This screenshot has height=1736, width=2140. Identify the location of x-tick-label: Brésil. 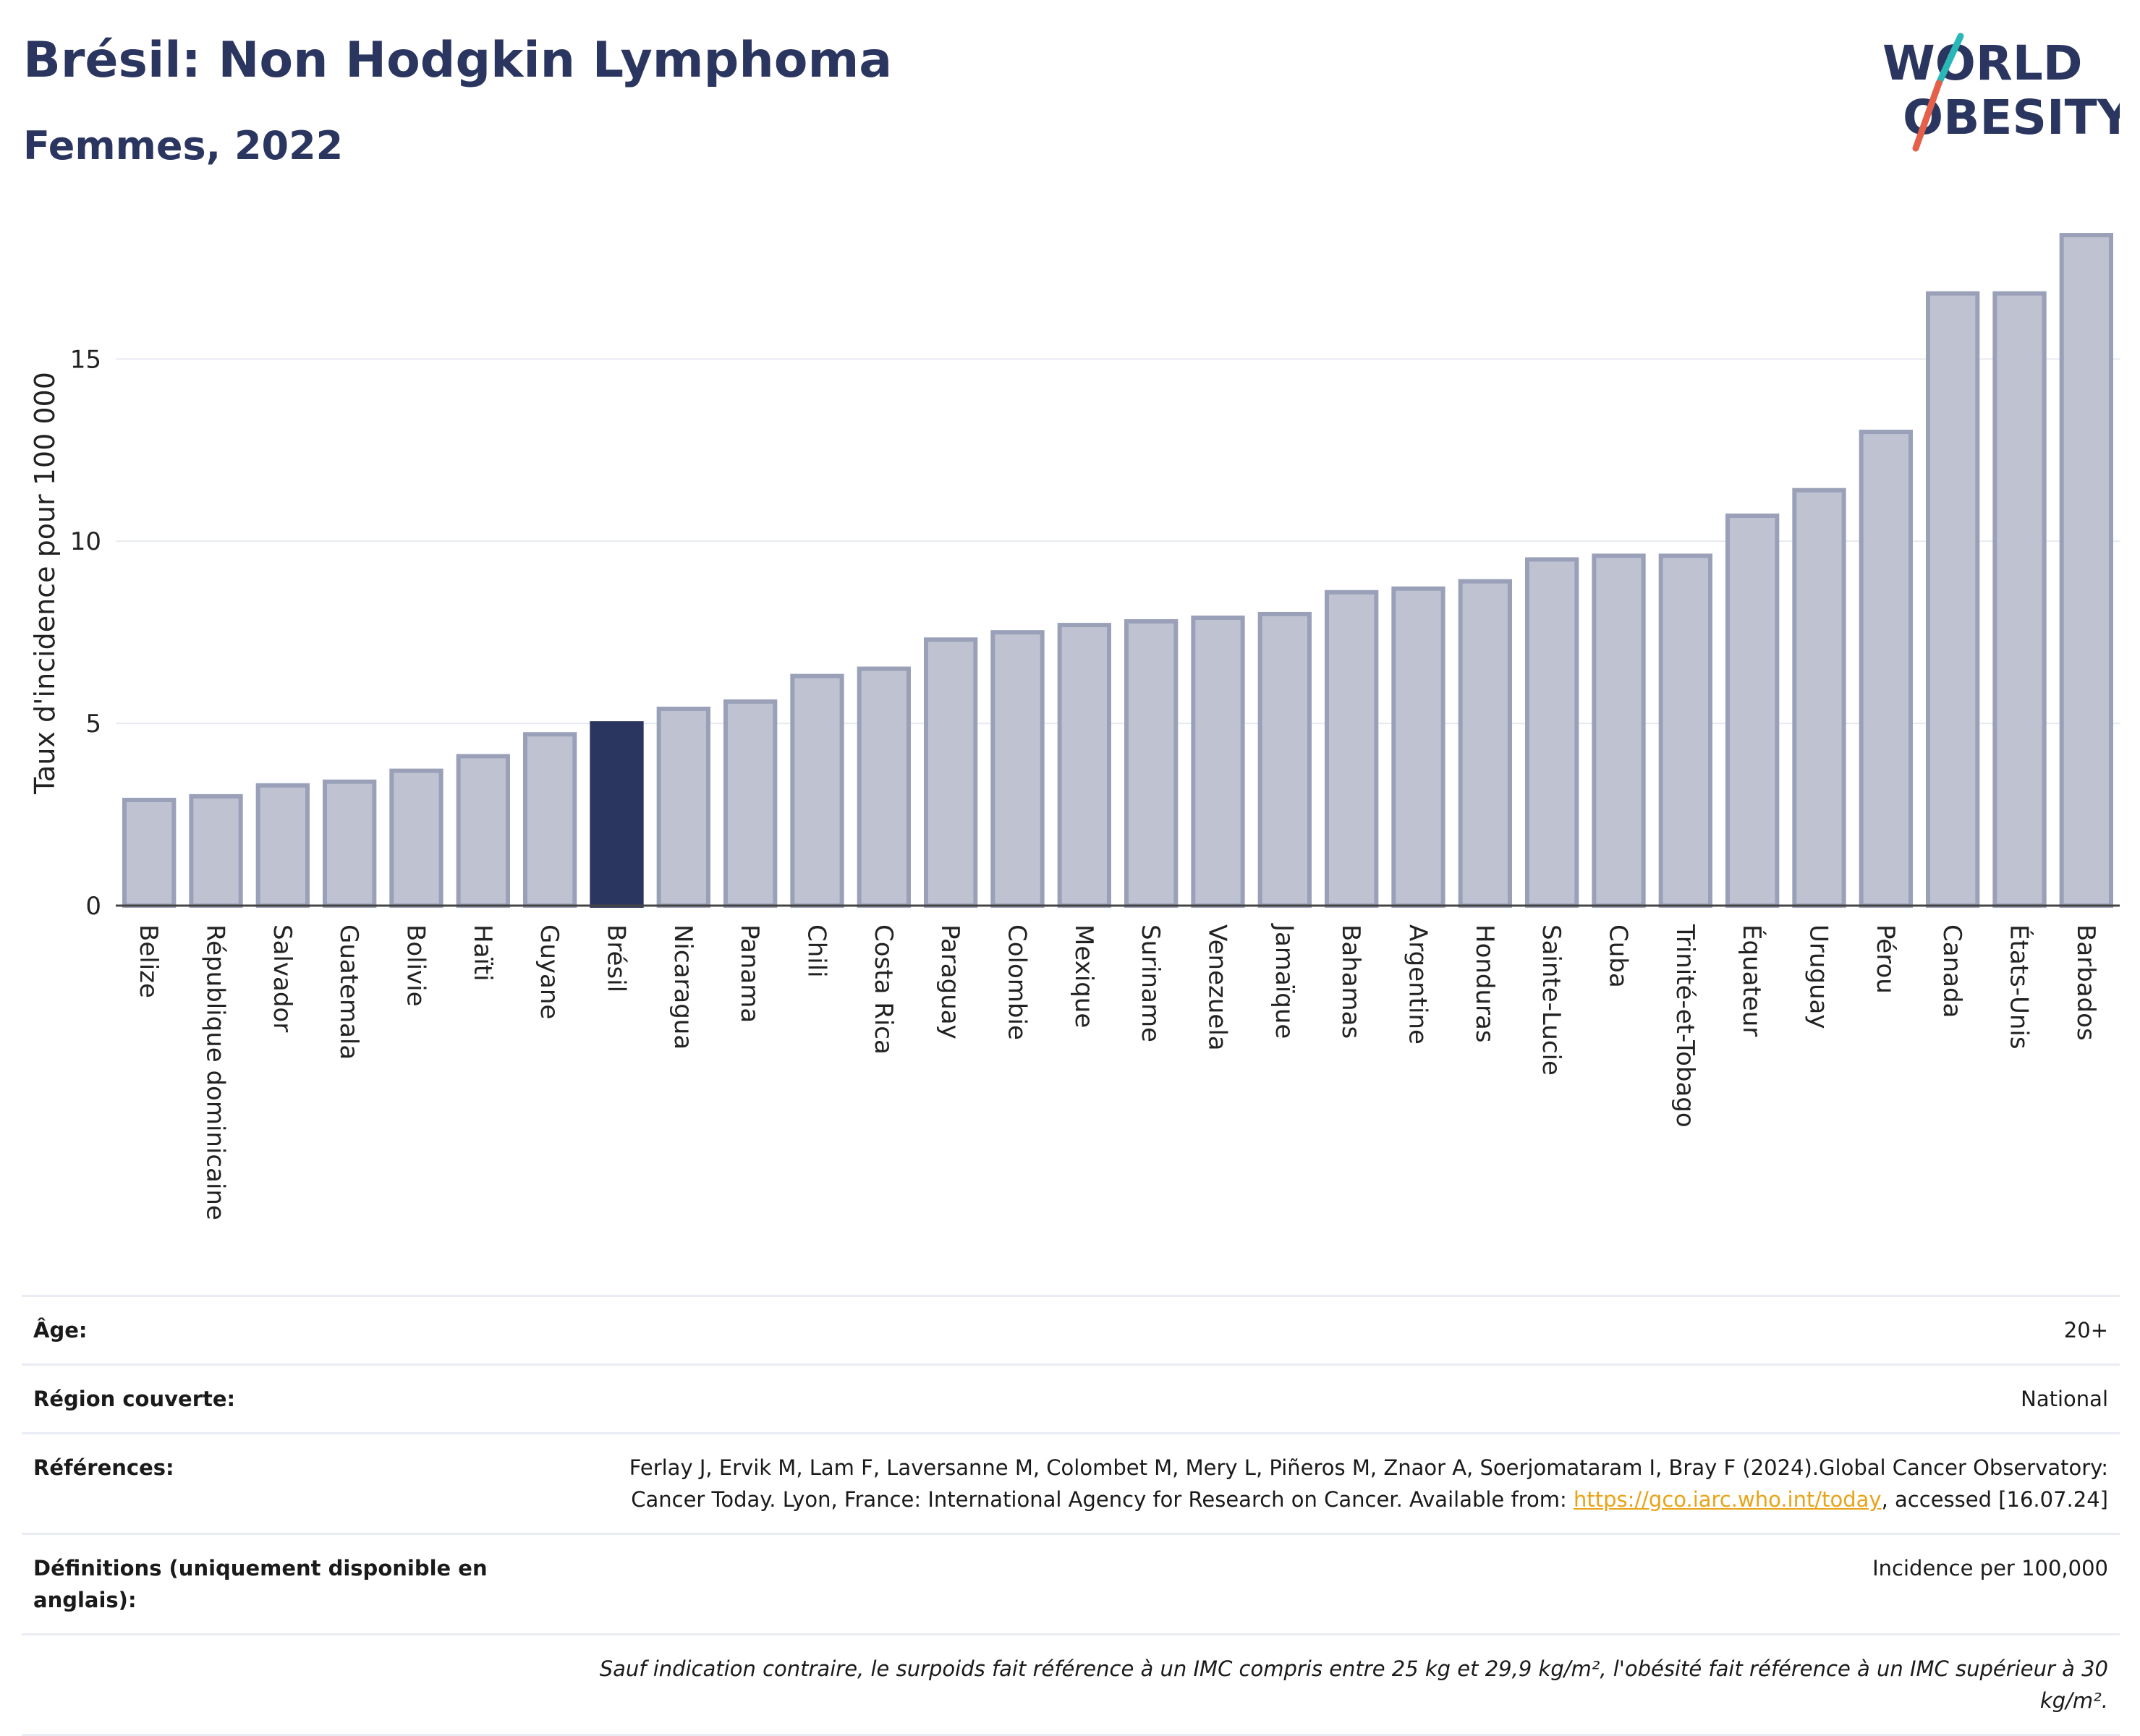
(616, 958).